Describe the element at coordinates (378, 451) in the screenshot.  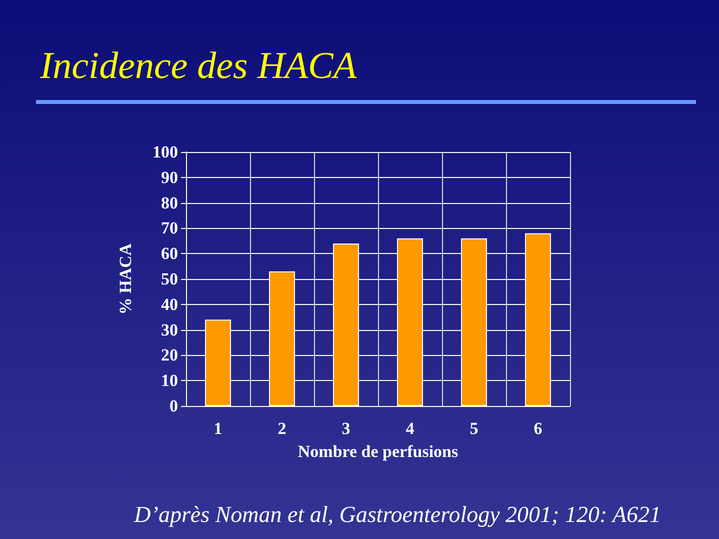
I see `x-axis-title: Nombre de perfusions` at that location.